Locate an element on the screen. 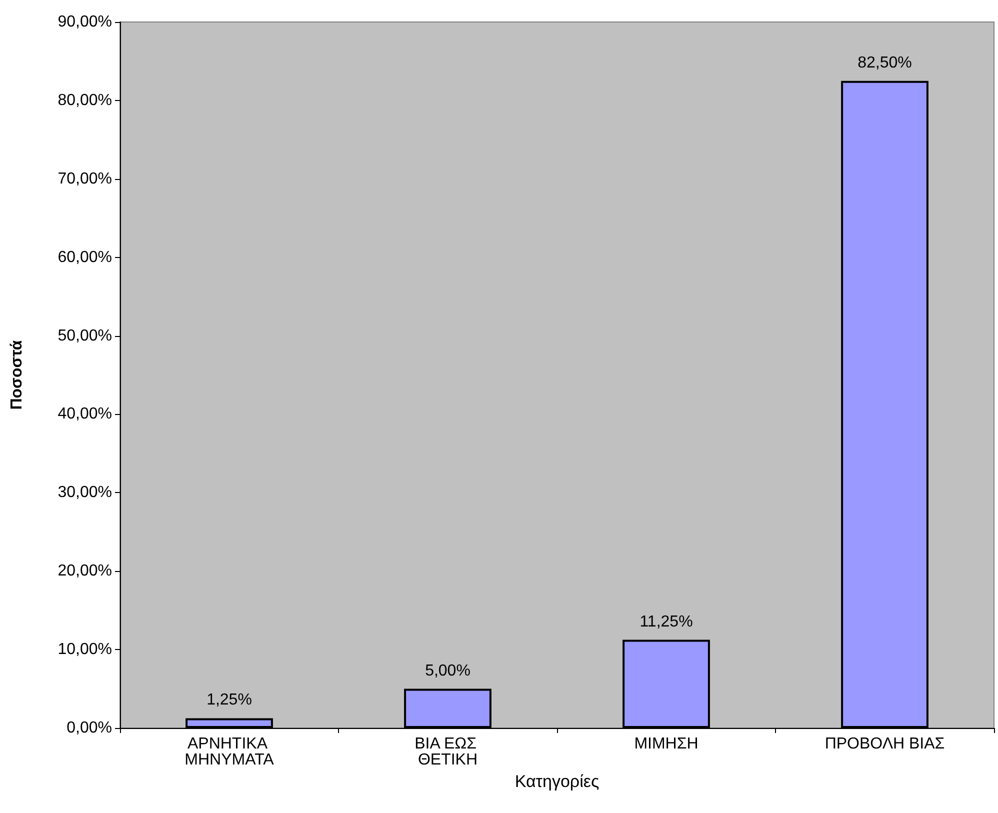  y-axis-title: Ποσοστά is located at coordinates (17, 375).